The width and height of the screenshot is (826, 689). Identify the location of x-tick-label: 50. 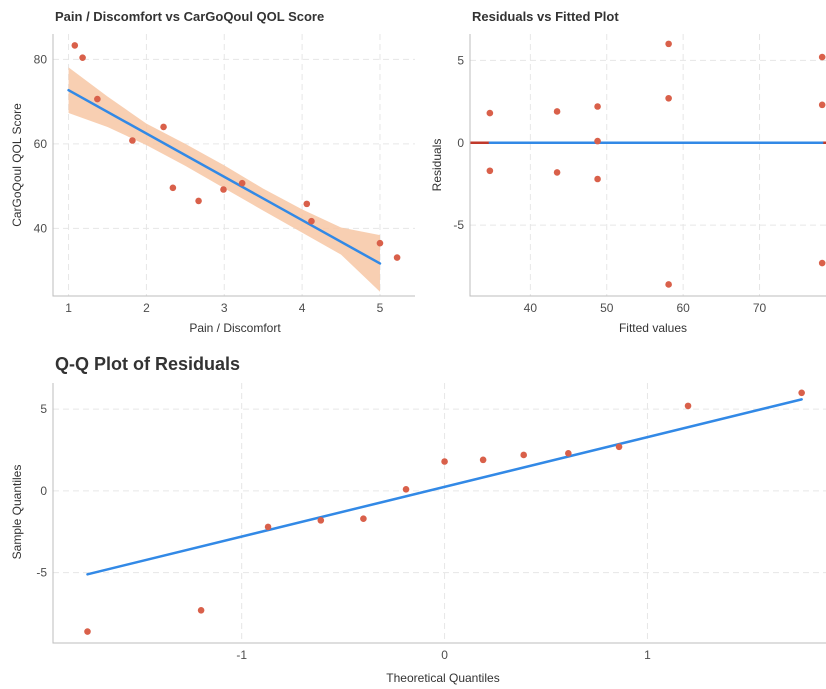
(607, 308).